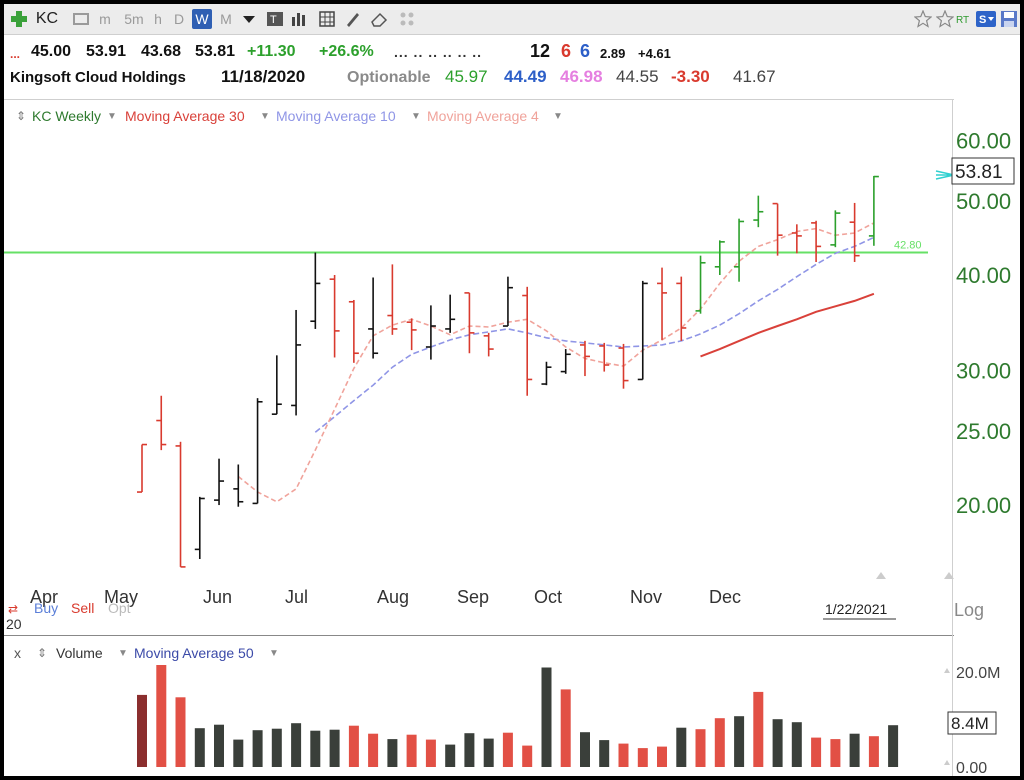 The image size is (1024, 780). What do you see at coordinates (202, 19) in the screenshot?
I see `interval-w: W` at bounding box center [202, 19].